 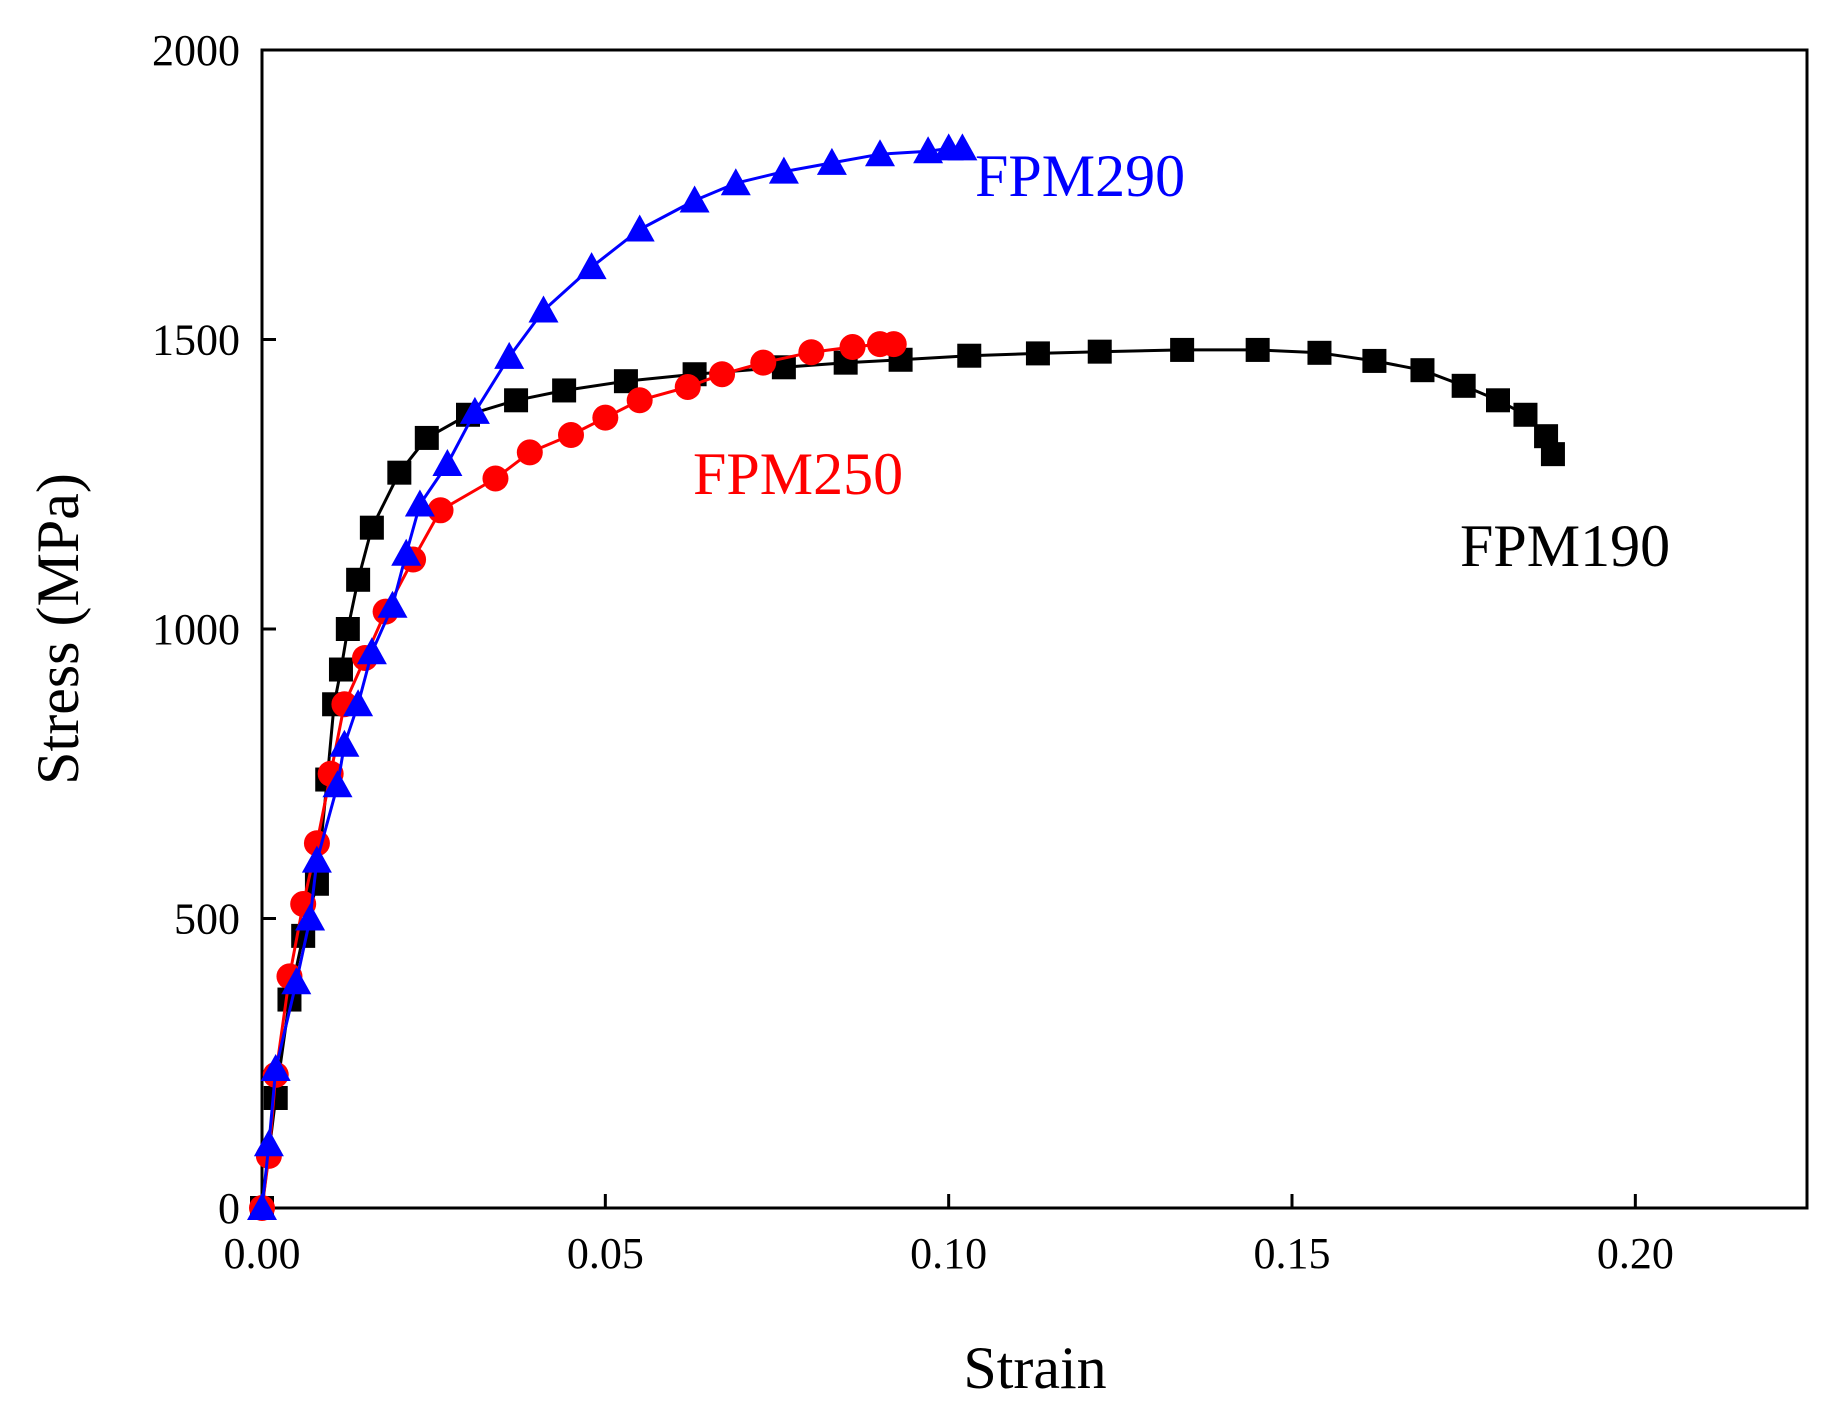 I want to click on series-label-fpm290: FPM290, so click(x=1080, y=176).